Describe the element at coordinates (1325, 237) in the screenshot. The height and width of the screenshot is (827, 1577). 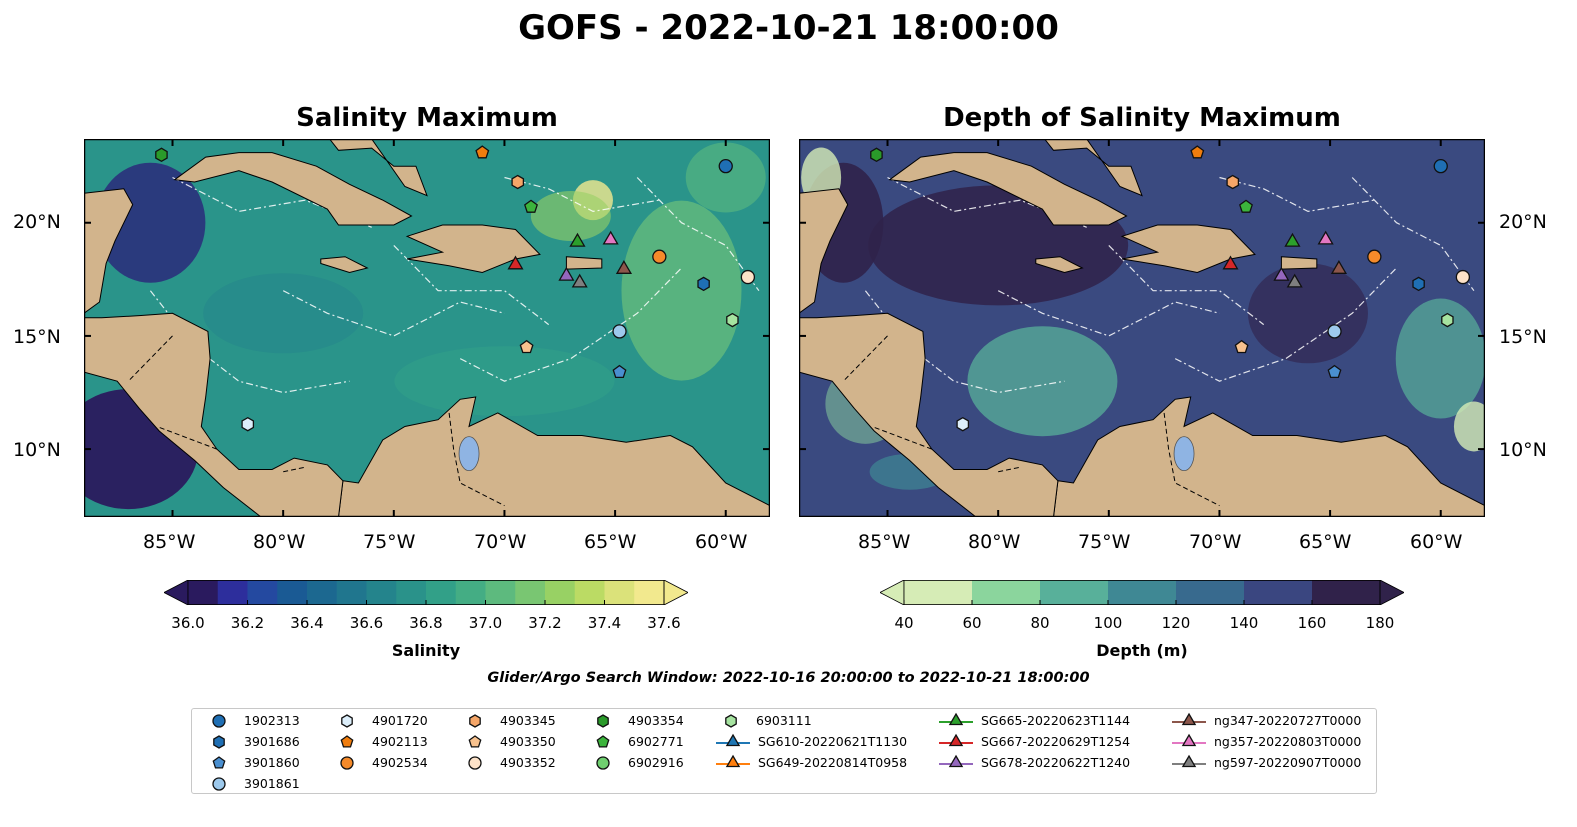
I see `glider-ng357-20220803T0000` at that location.